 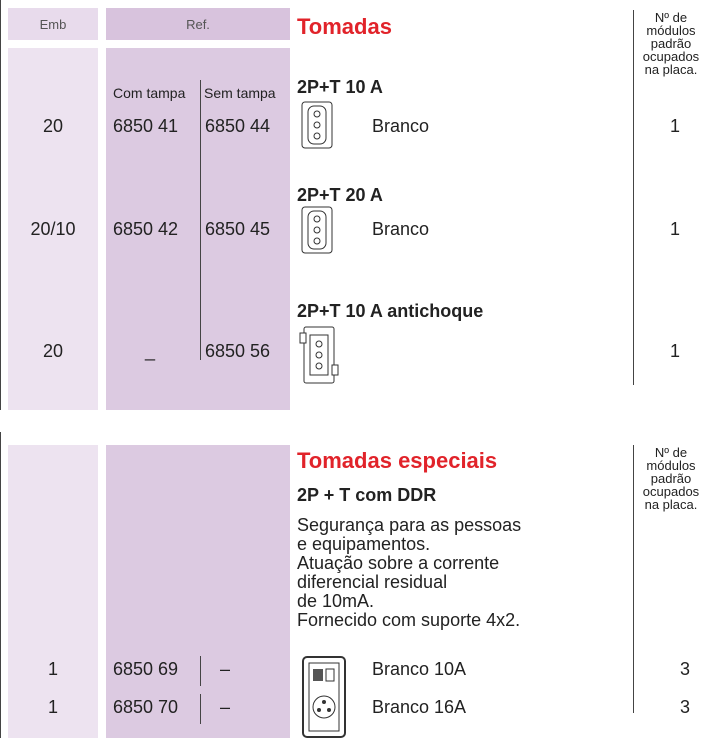 I want to click on column-header: Emb, so click(x=53, y=24).